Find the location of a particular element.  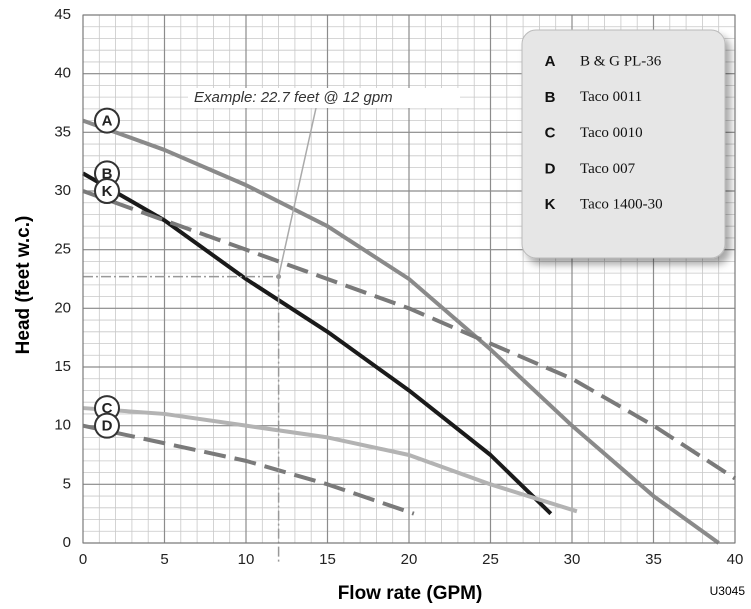

x-axis-label: Flow rate (GPM) is located at coordinates (410, 593).